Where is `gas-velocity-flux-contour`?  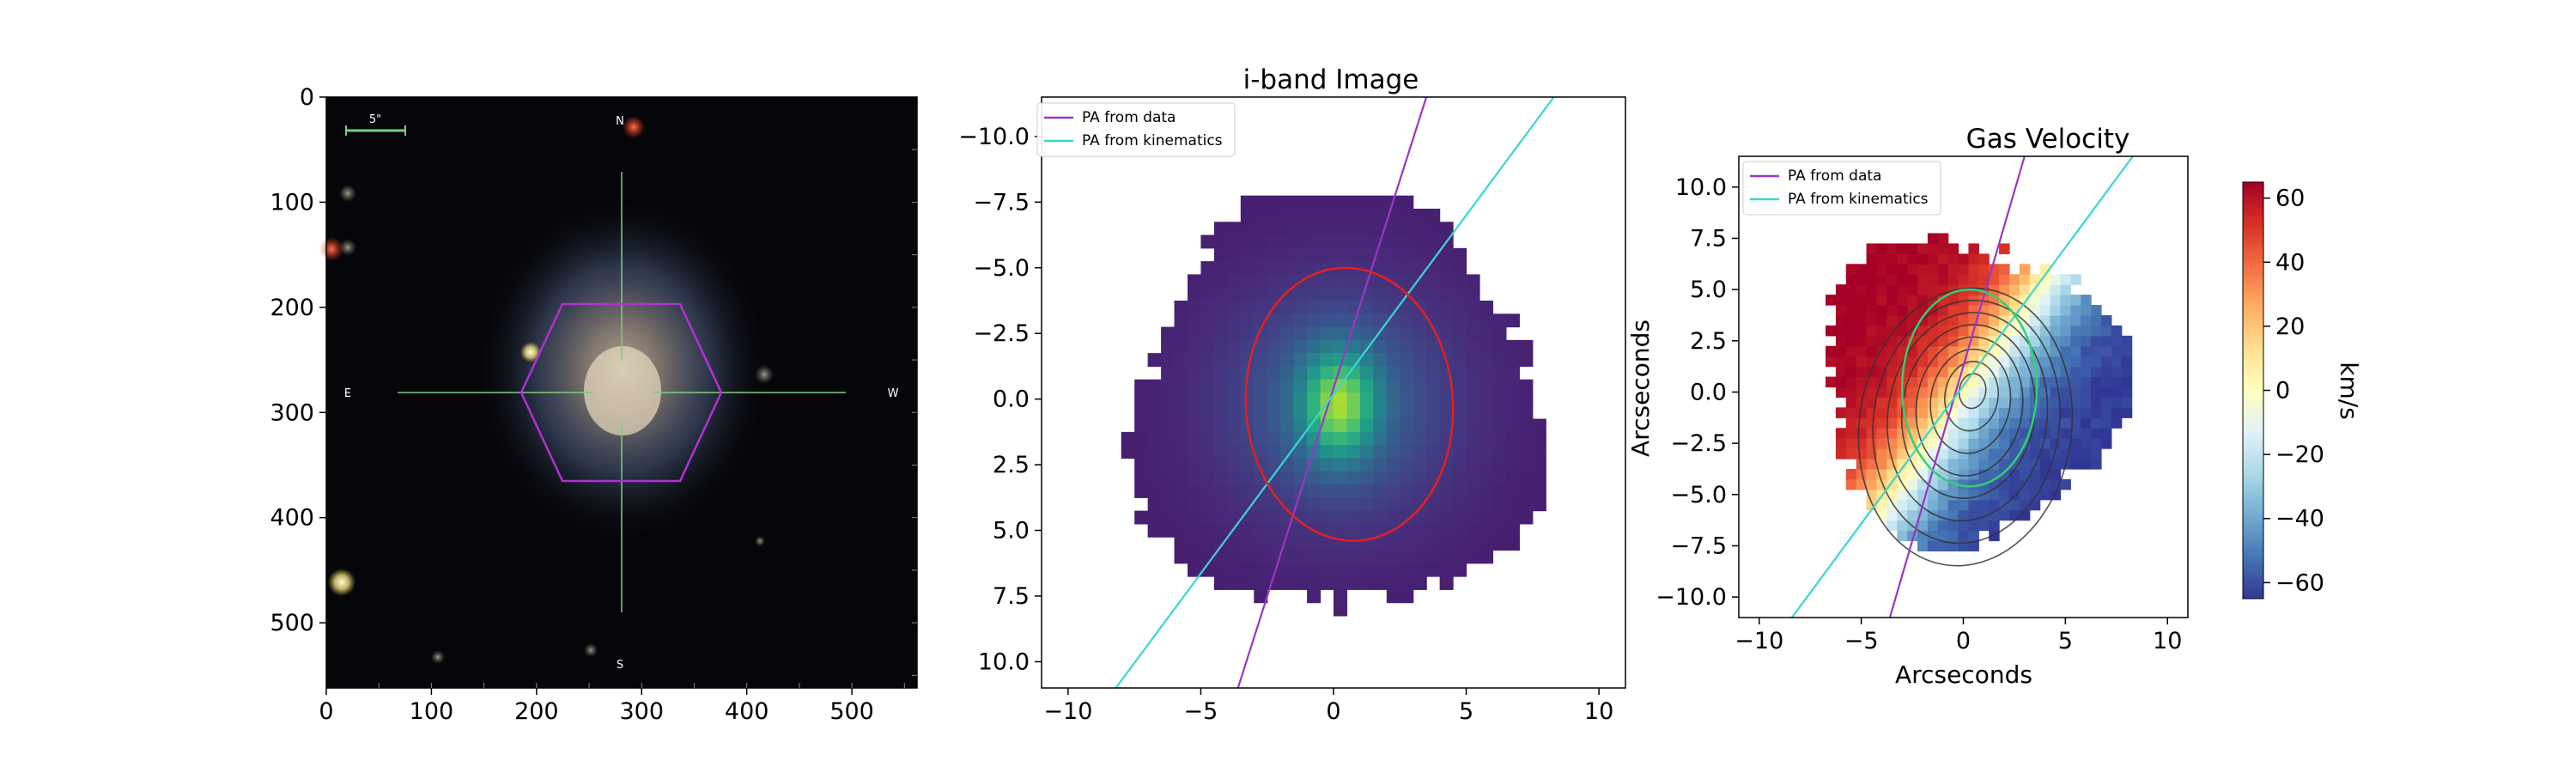
gas-velocity-flux-contour is located at coordinates (1967, 422).